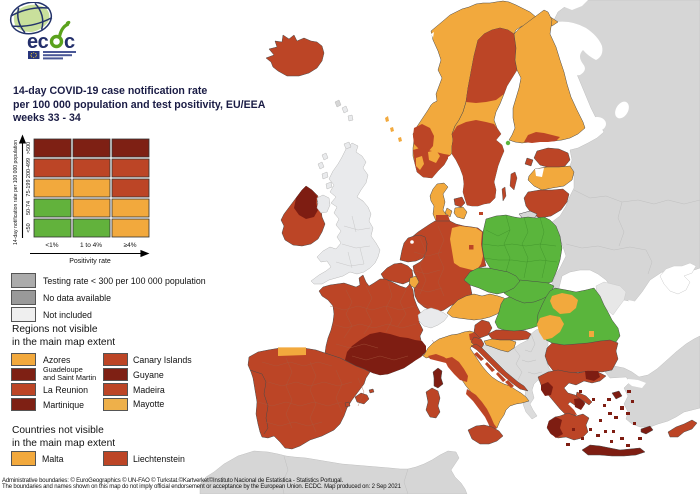  What do you see at coordinates (29, 227) in the screenshot?
I see `svg-text: <50` at bounding box center [29, 227].